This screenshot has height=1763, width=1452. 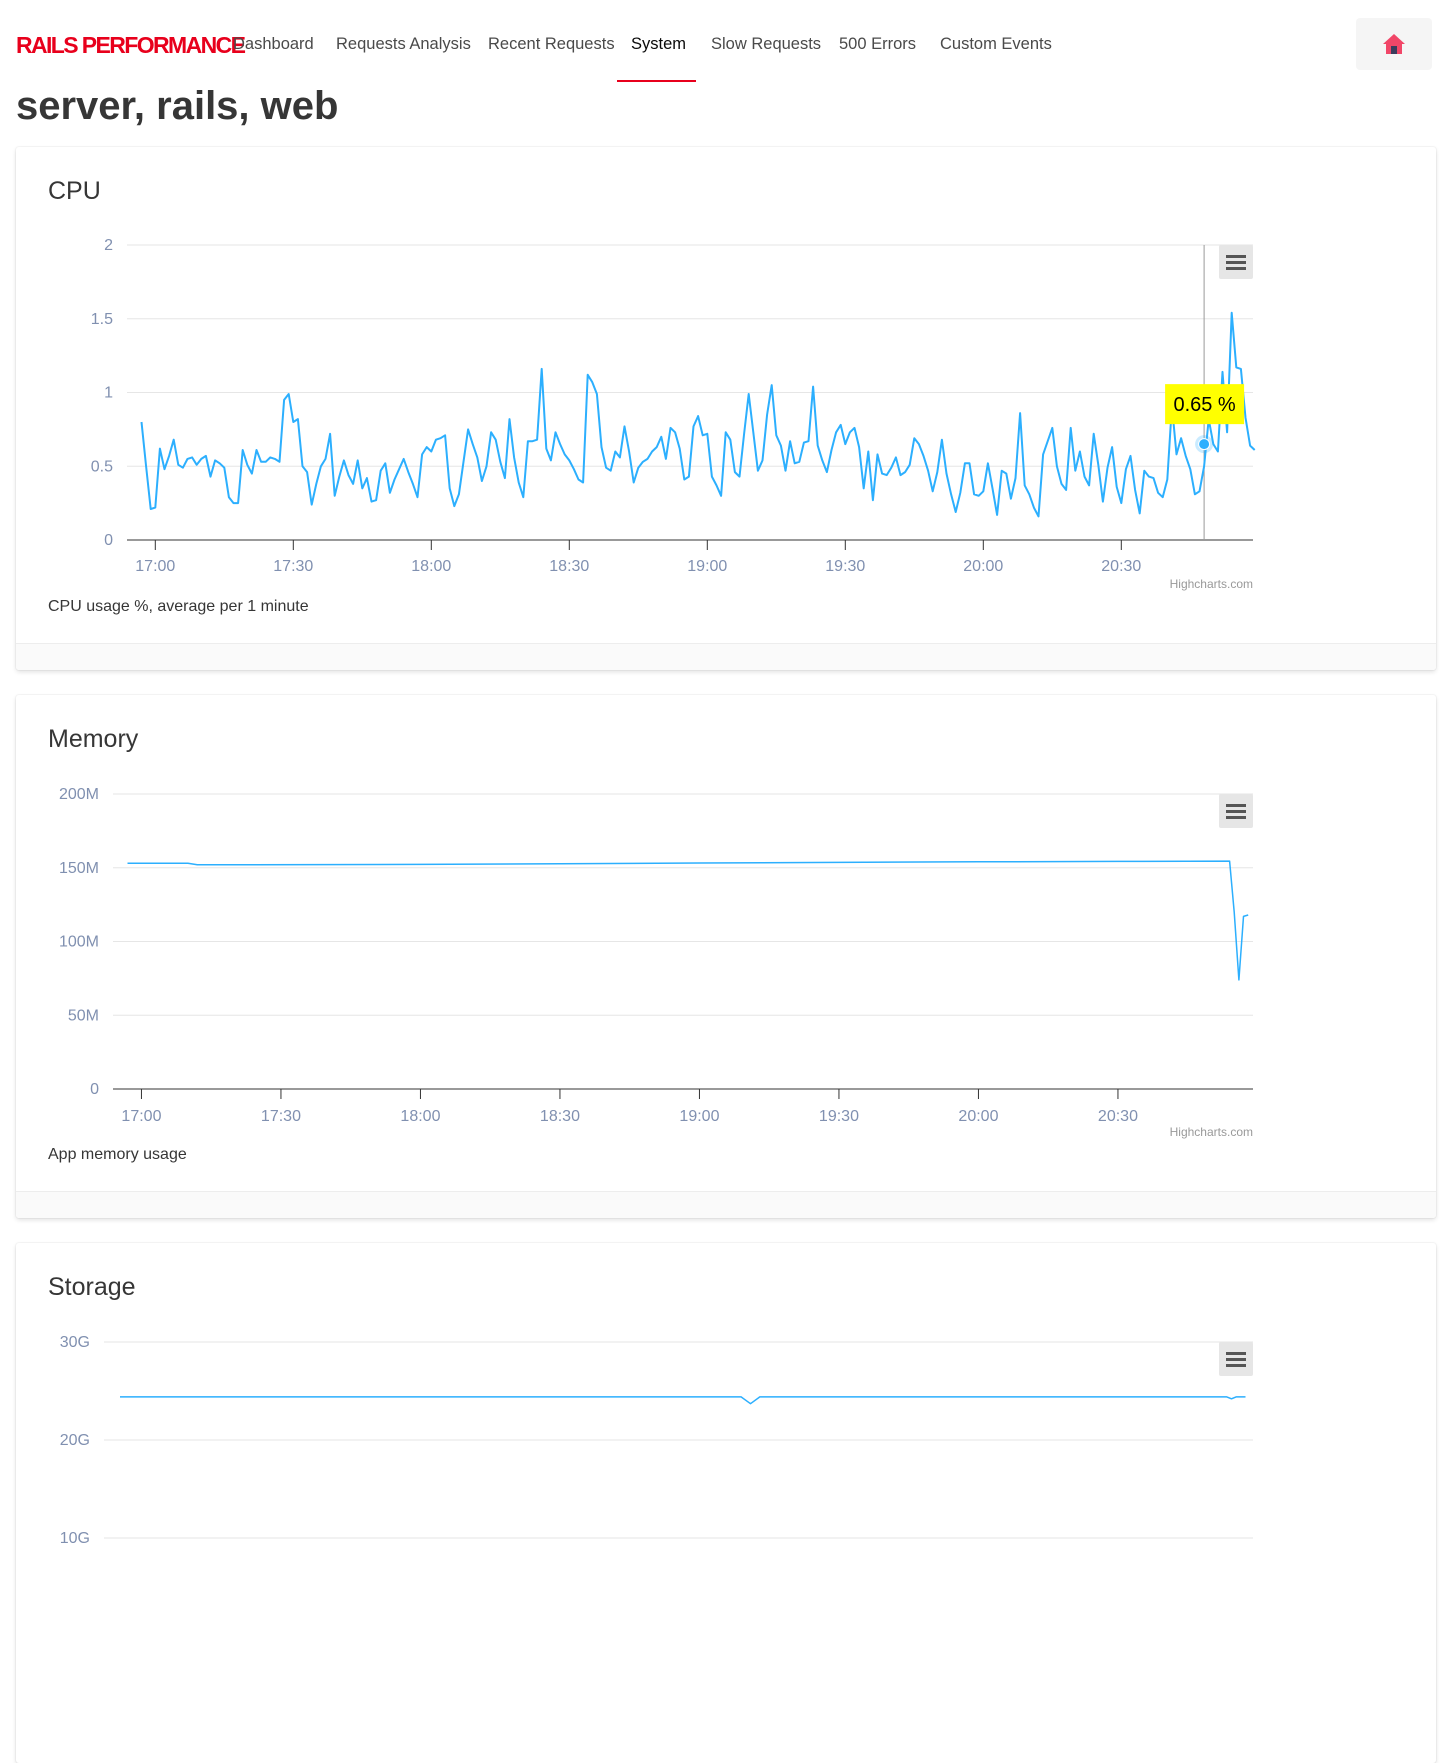 What do you see at coordinates (551, 44) in the screenshot?
I see `nav-recent-requests: Recent Requests` at bounding box center [551, 44].